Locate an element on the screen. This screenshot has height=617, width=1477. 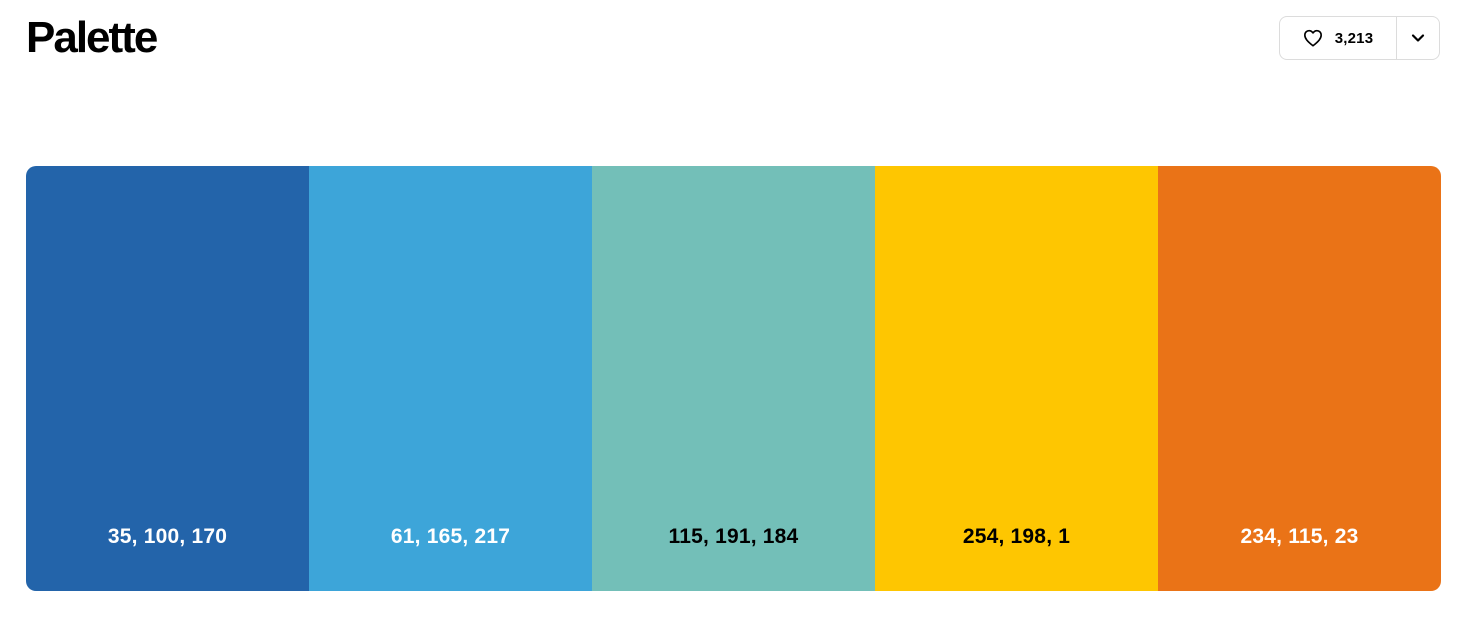
like-button: 3,213 is located at coordinates (1338, 38).